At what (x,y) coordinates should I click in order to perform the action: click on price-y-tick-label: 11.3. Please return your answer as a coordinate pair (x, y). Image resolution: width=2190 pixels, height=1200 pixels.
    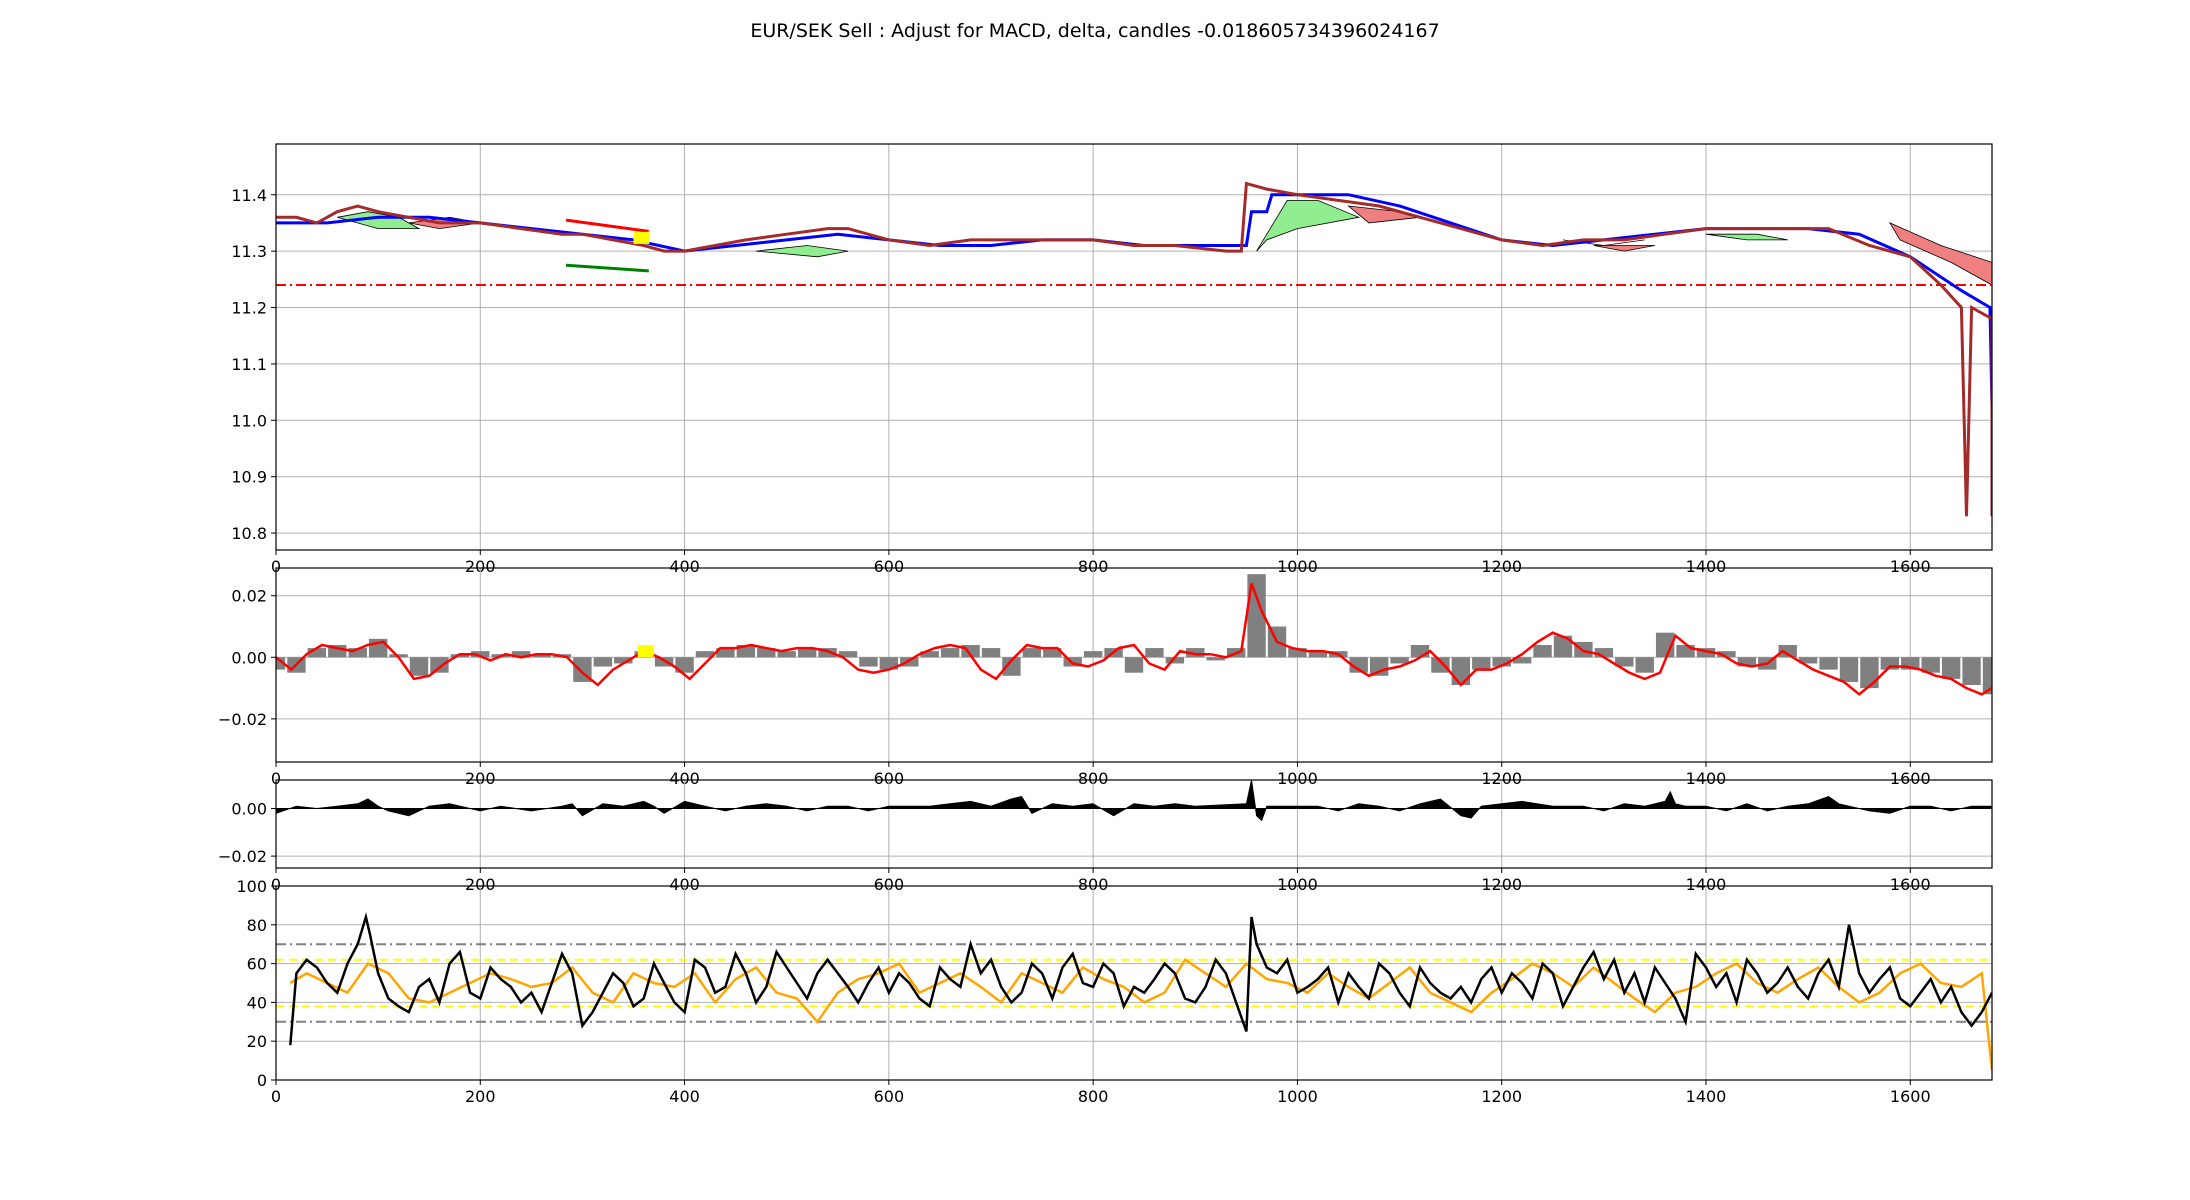
    Looking at the image, I should click on (249, 251).